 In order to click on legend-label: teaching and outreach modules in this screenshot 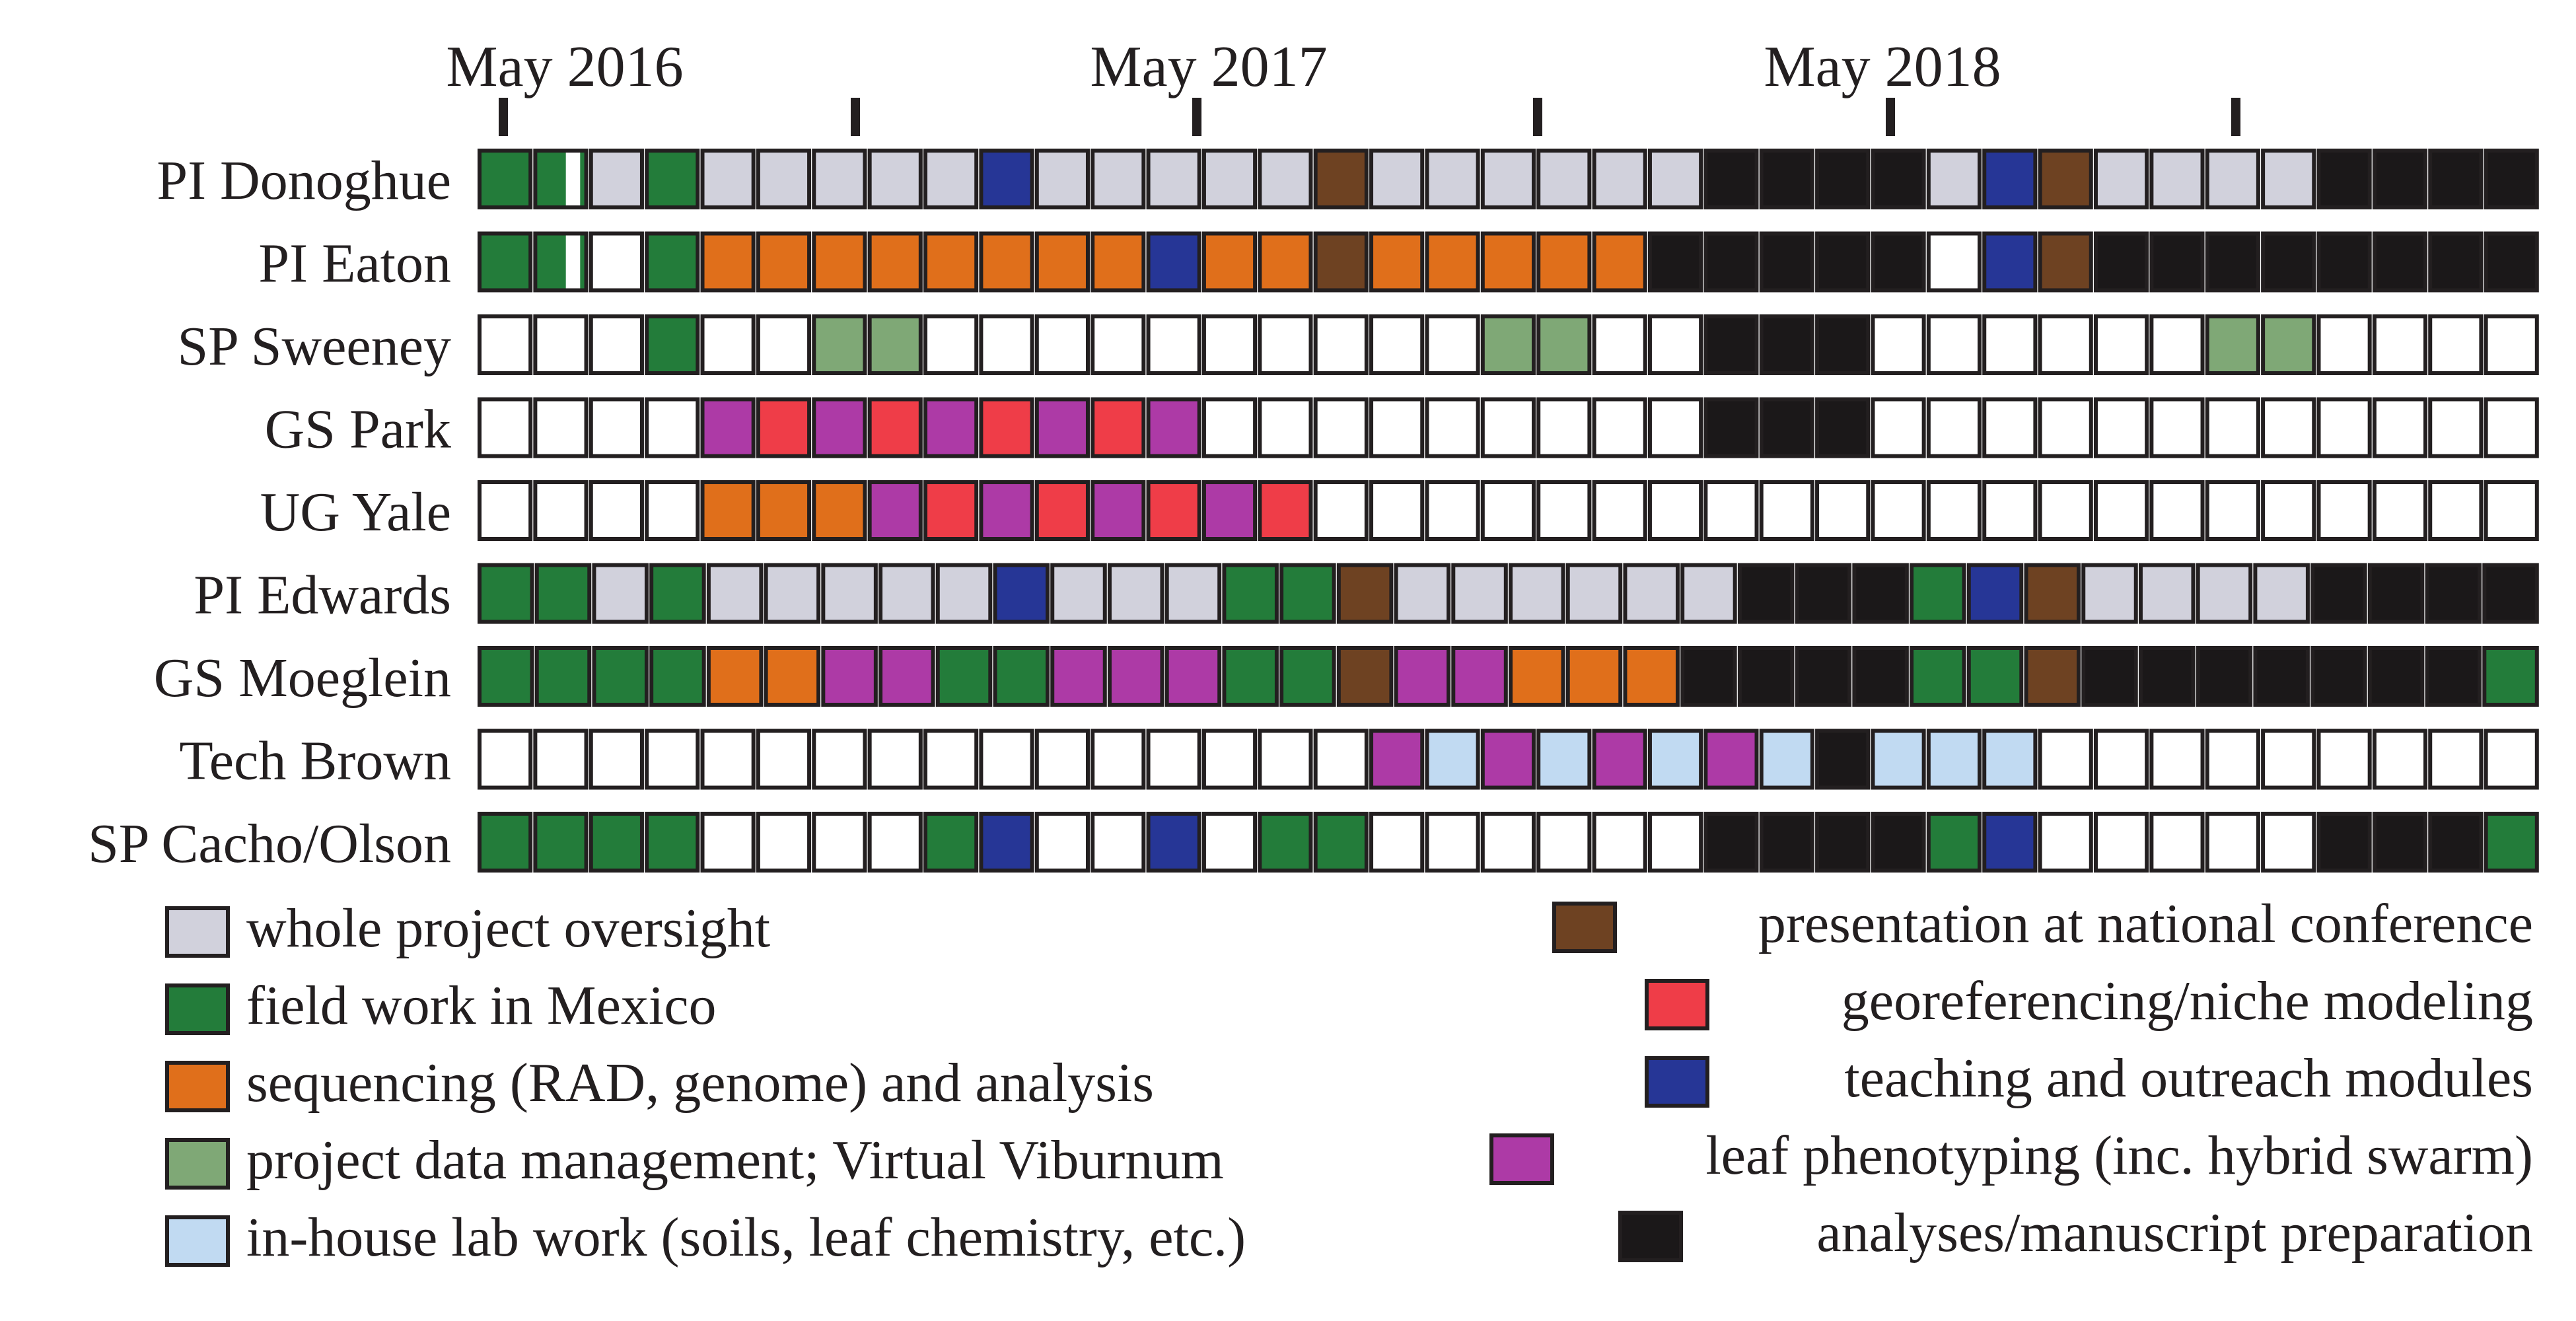, I will do `click(2189, 1078)`.